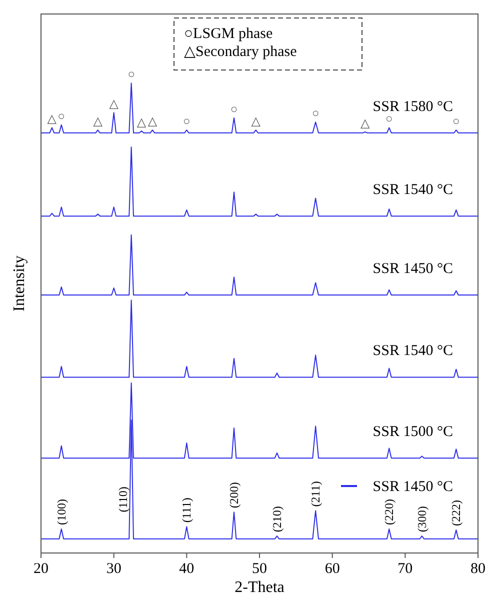 Image resolution: width=491 pixels, height=600 pixels. What do you see at coordinates (332, 569) in the screenshot?
I see `x-tick-label: 60` at bounding box center [332, 569].